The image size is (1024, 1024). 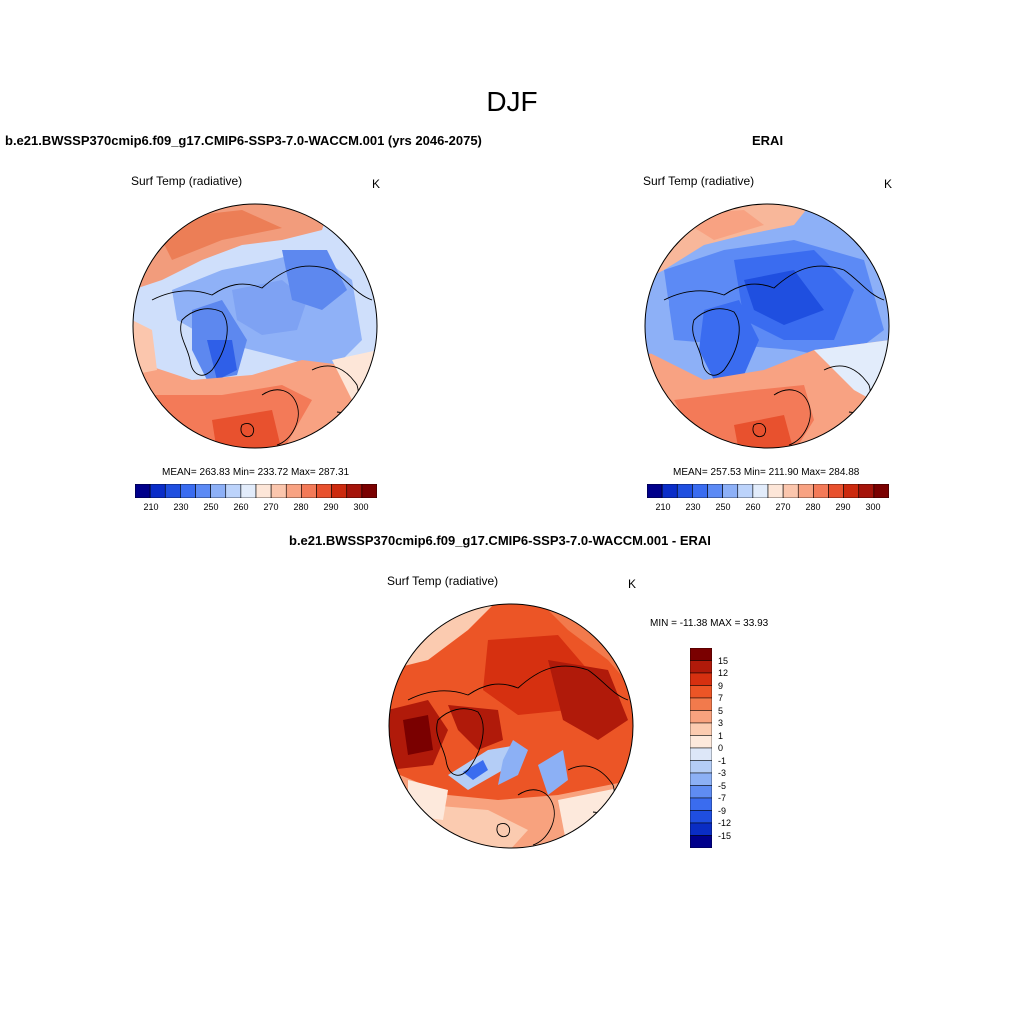 I want to click on diff-colorbar-tick: -7, so click(x=722, y=798).